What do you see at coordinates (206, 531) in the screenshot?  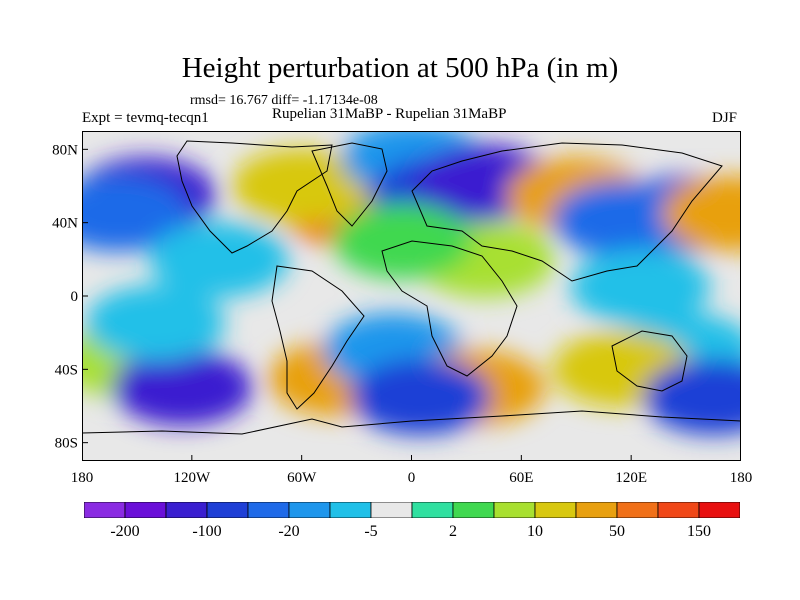 I see `colorbar-label: -100` at bounding box center [206, 531].